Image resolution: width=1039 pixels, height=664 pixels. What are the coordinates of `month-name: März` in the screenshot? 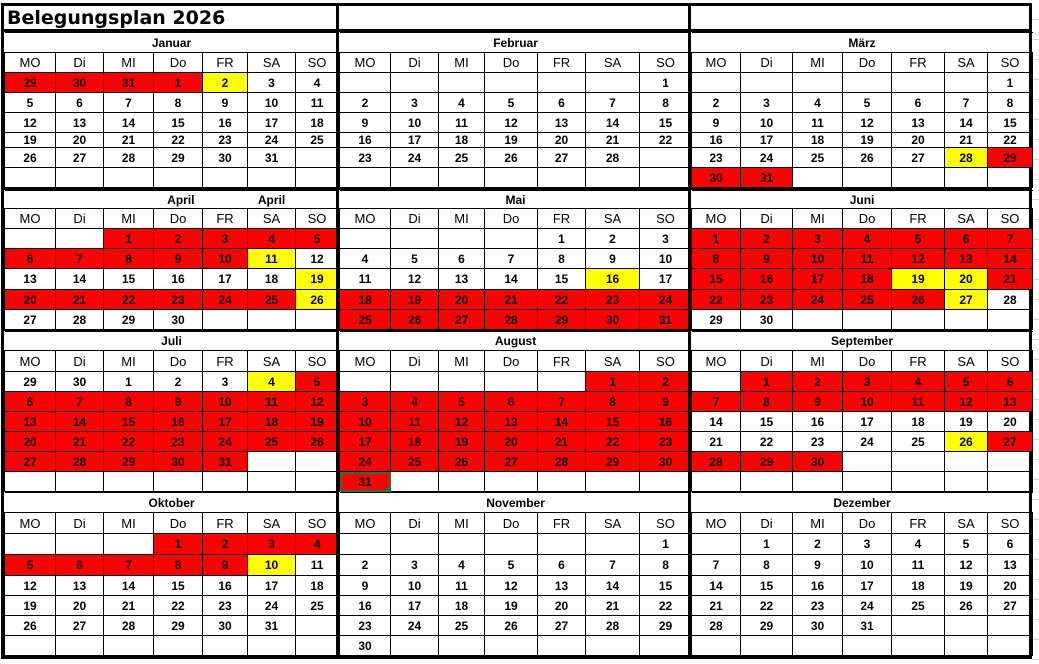 It's located at (862, 42).